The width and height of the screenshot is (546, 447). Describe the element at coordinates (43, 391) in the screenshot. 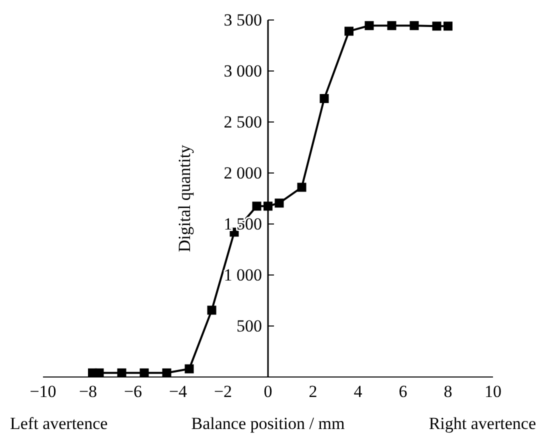

I see `x-tick-label: −10` at that location.